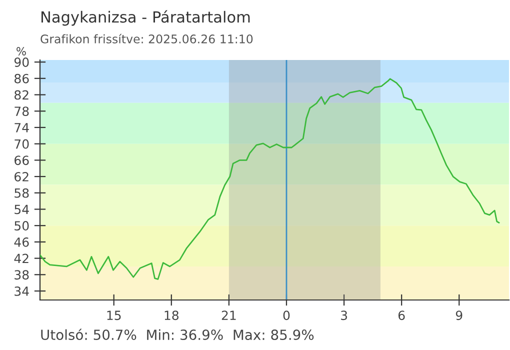 The width and height of the screenshot is (510, 350). I want to click on y-tick-label: 62, so click(21, 177).